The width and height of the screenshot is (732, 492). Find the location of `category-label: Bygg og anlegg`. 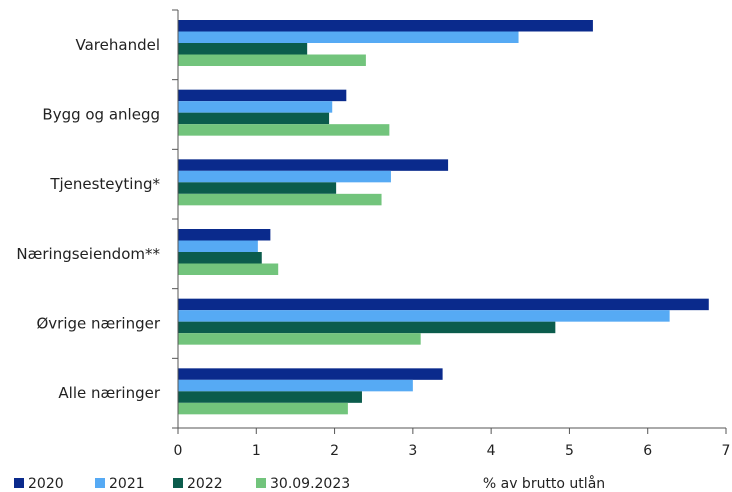

category-label: Bygg og anlegg is located at coordinates (101, 115).